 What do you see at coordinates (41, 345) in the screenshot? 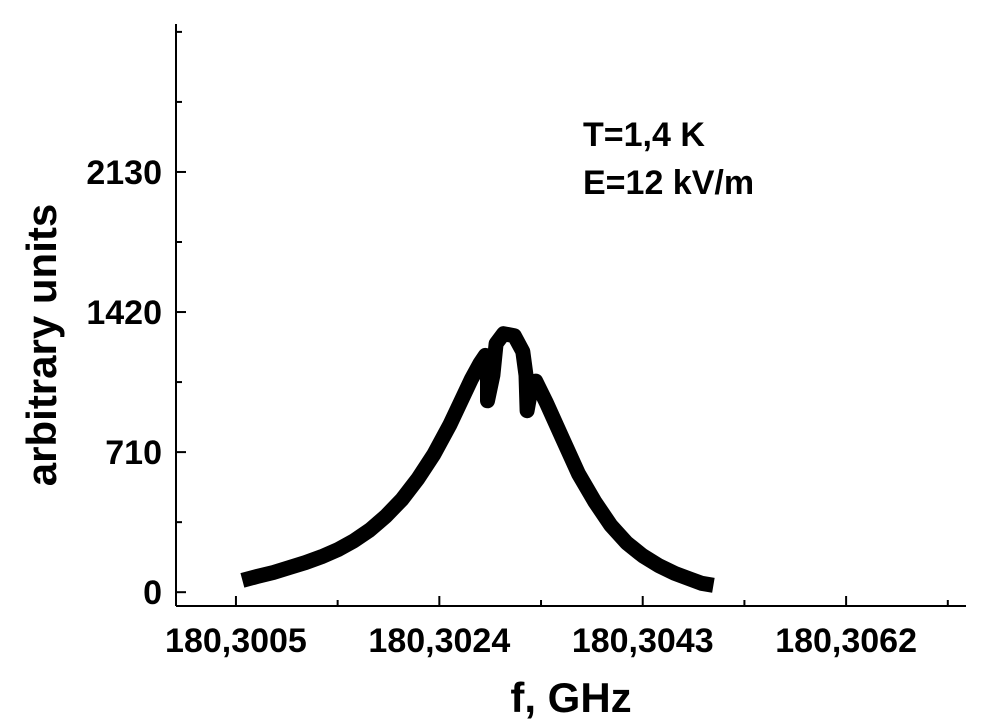
I see `y-axis-title: arbitrary units` at bounding box center [41, 345].